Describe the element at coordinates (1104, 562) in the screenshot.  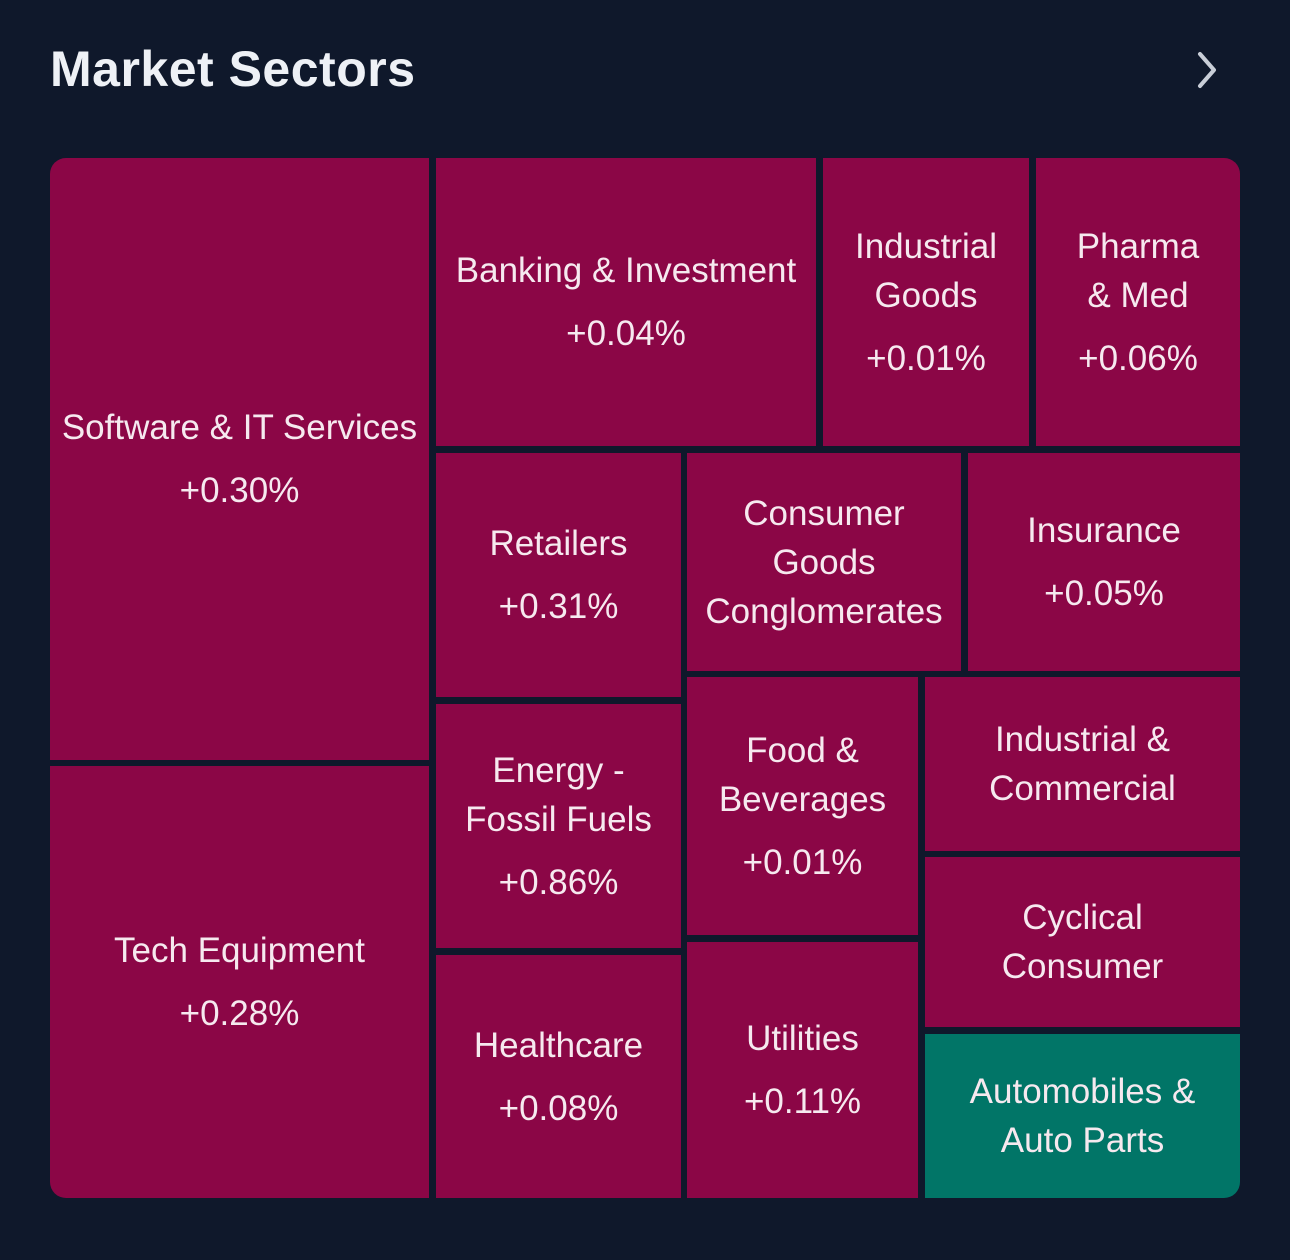
I see `sector-tile-insurance: Insurance +0.05%` at that location.